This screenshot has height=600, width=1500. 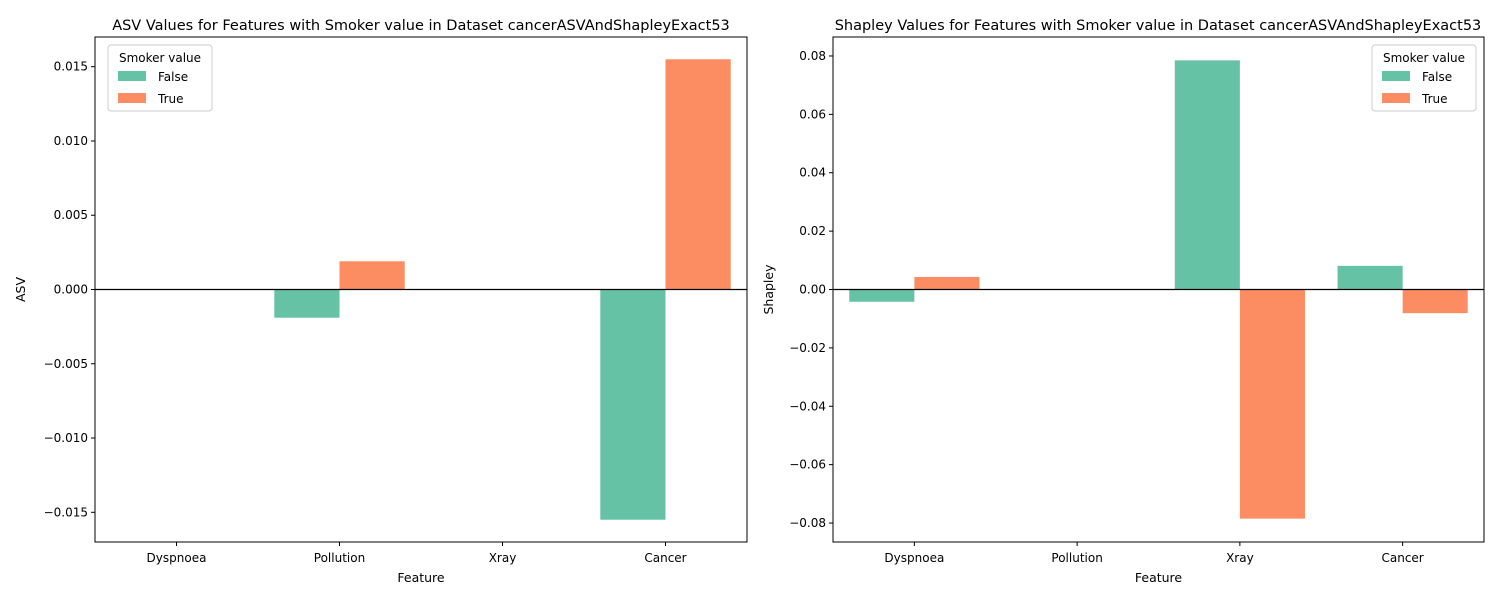 What do you see at coordinates (20, 289) in the screenshot?
I see `y-axis-label: ASV` at bounding box center [20, 289].